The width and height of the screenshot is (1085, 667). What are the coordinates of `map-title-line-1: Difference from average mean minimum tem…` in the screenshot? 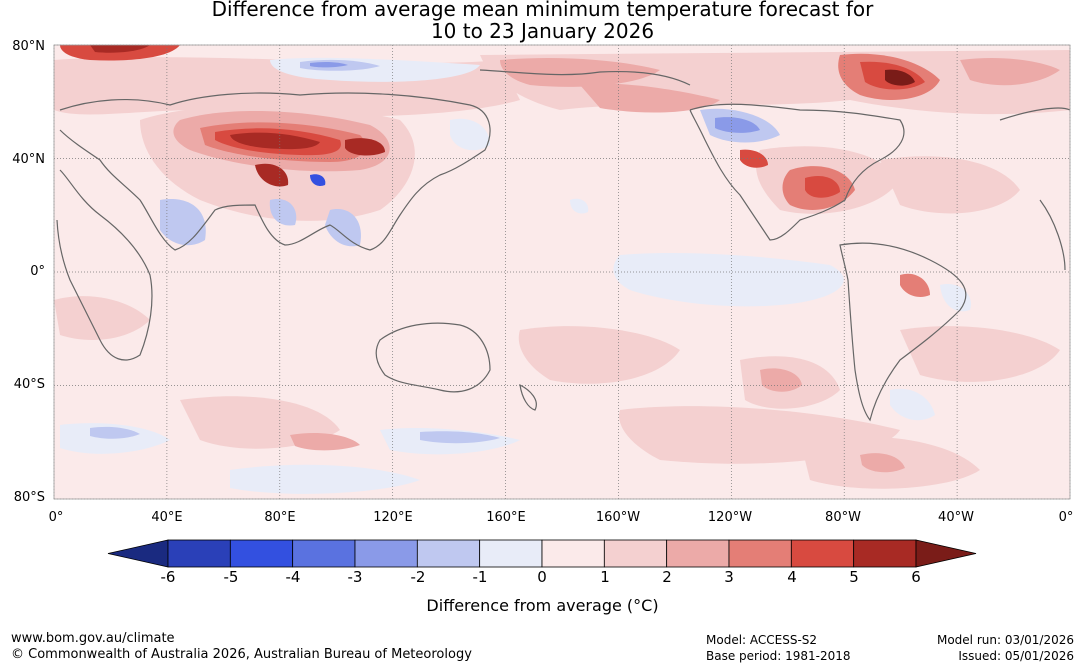 It's located at (542, 10).